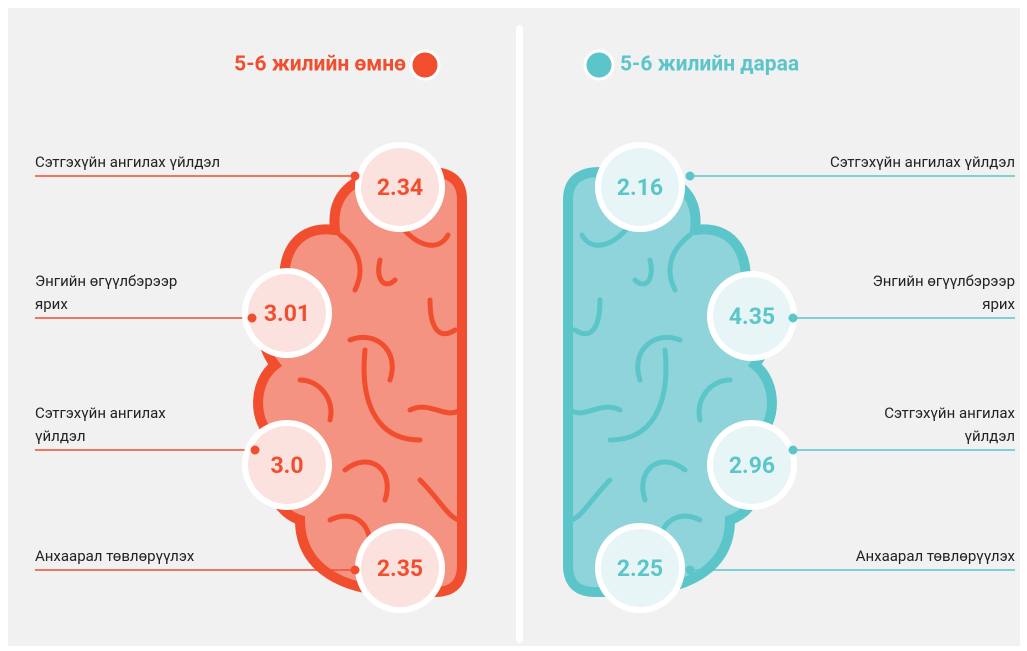 This screenshot has height=651, width=1027. I want to click on item-value: 2.34, so click(400, 187).